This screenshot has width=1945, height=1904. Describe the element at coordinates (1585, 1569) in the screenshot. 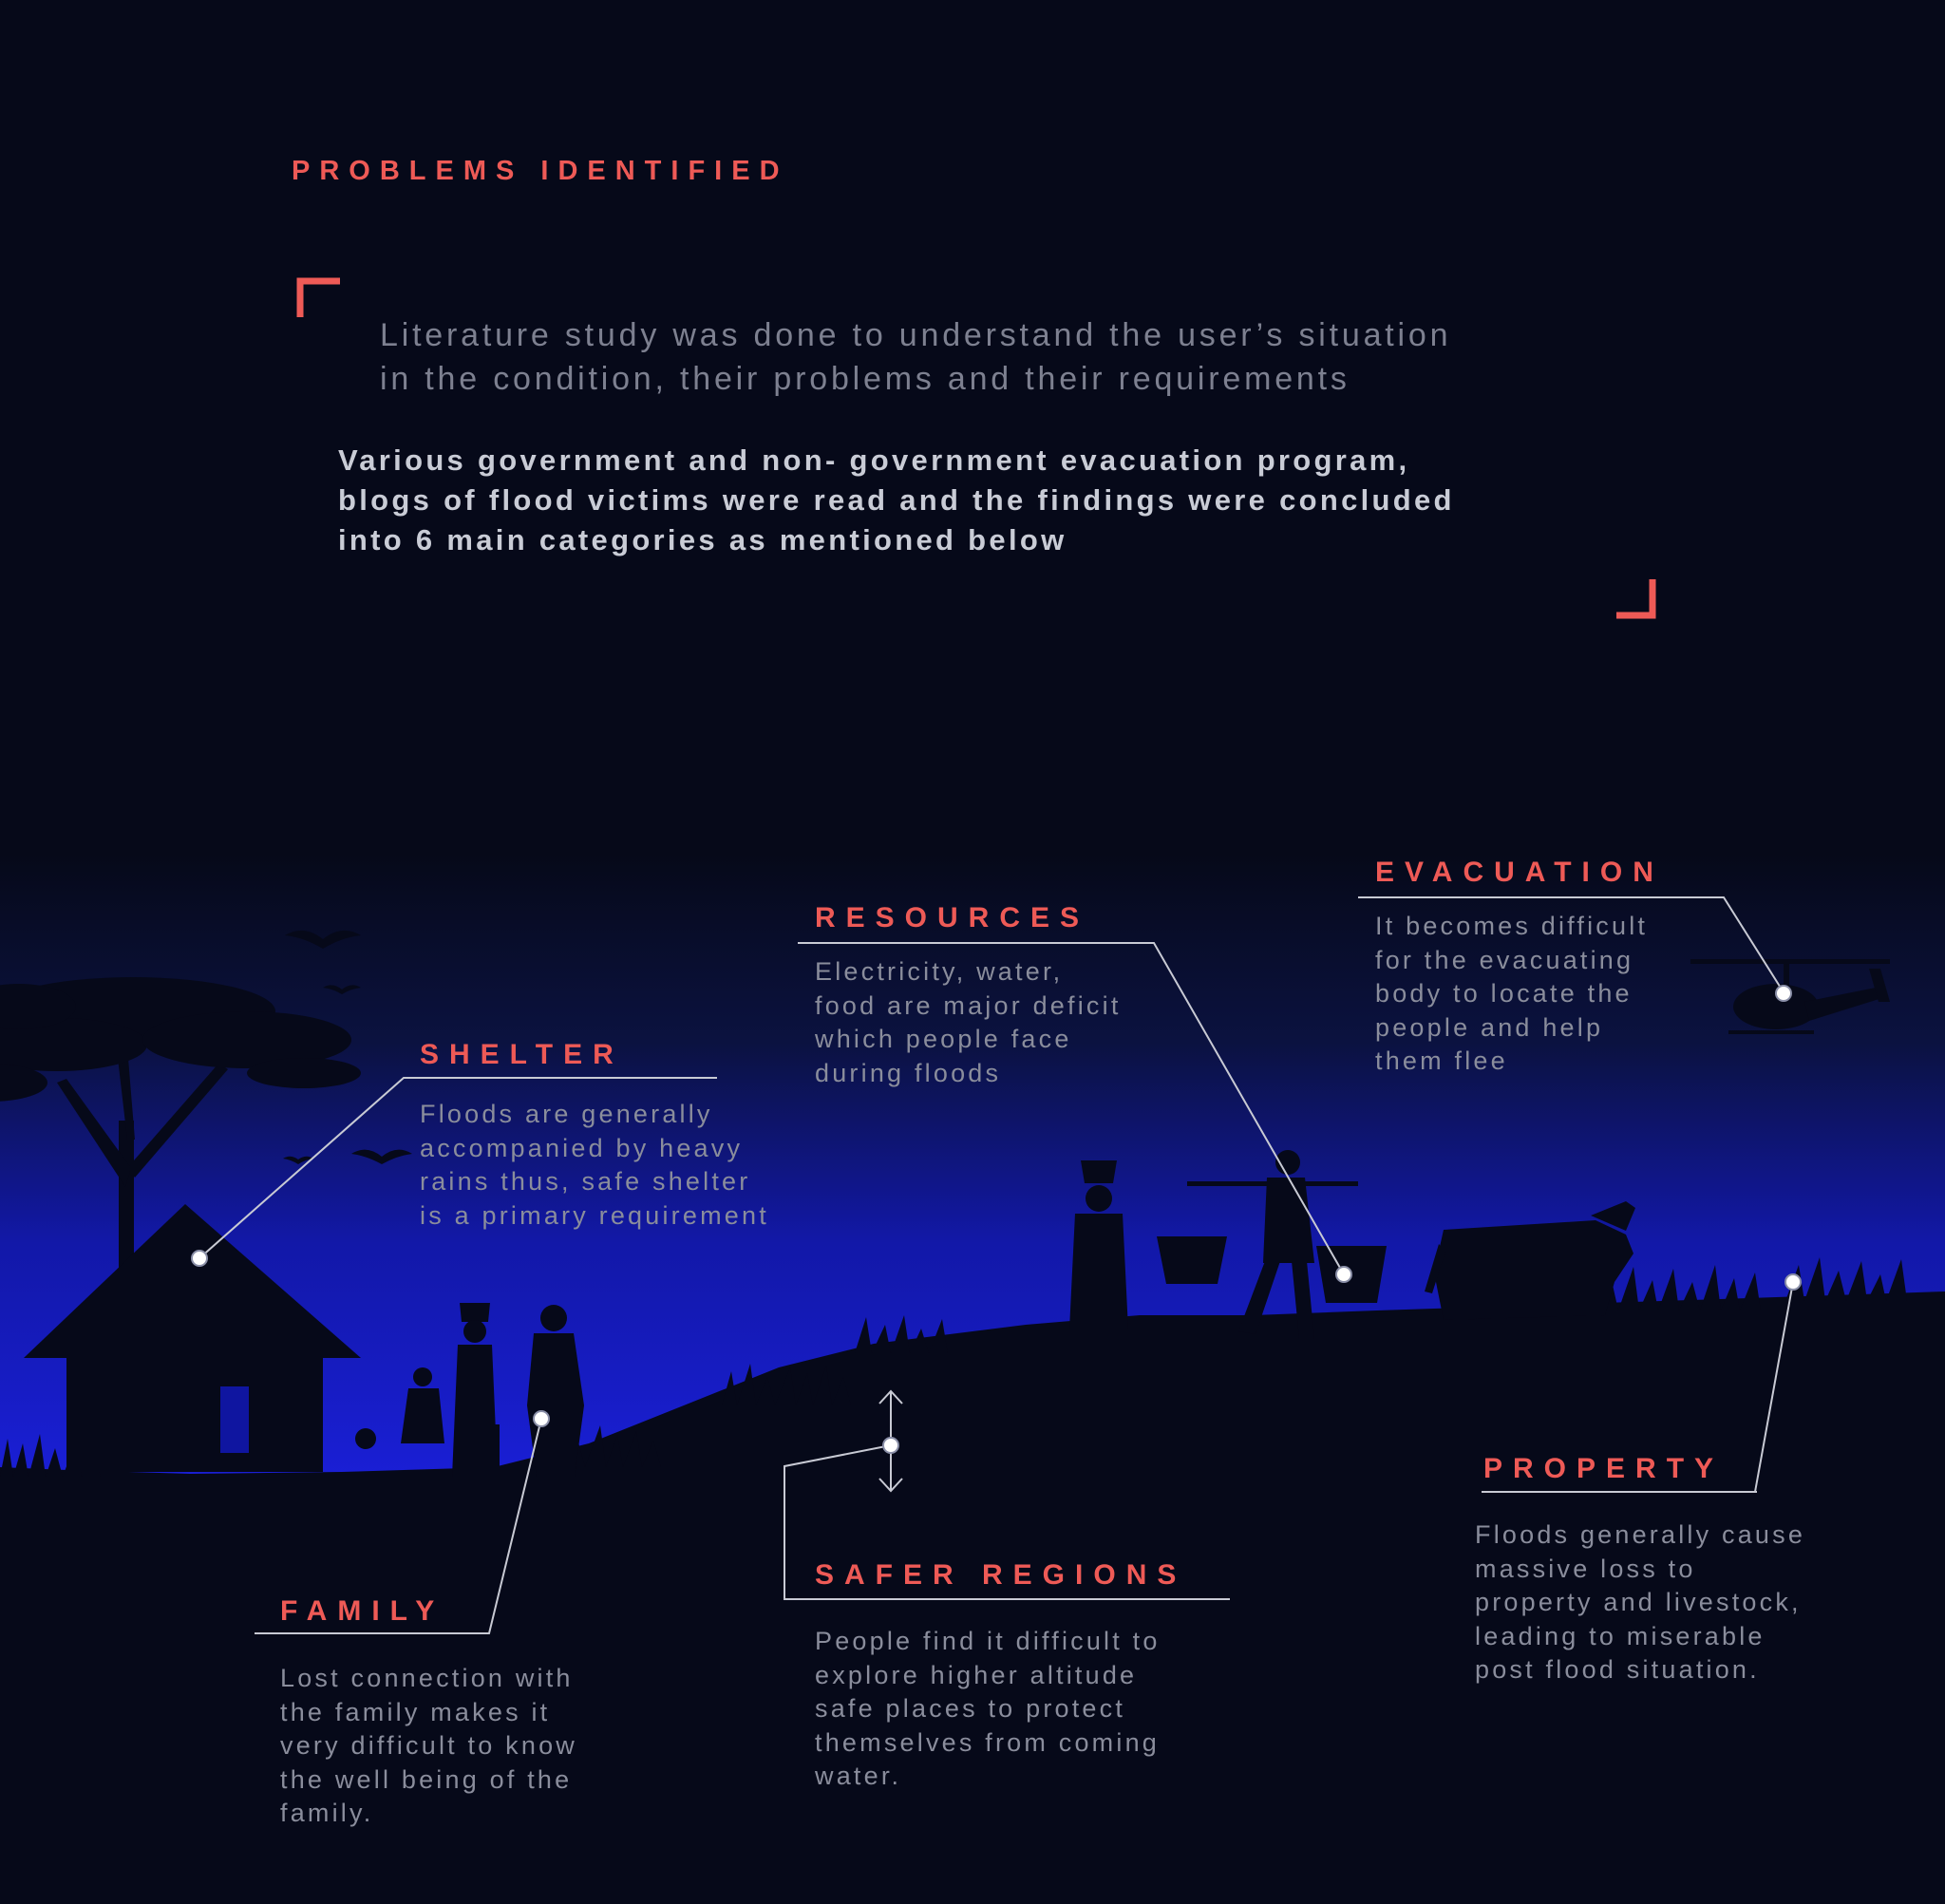

I see `description-line: massive loss to` at that location.